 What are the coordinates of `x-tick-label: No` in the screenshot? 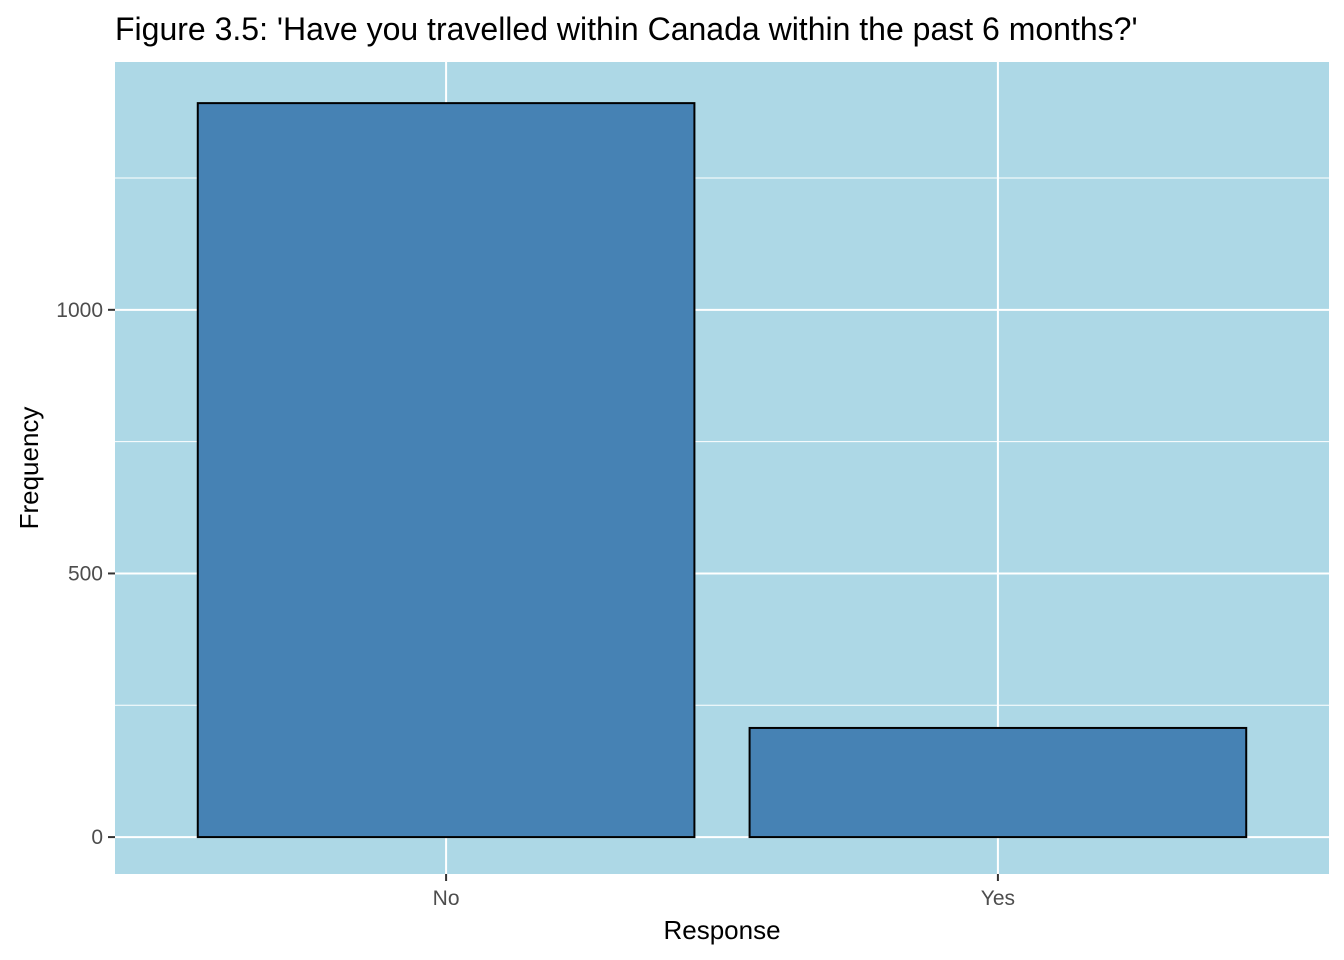 It's located at (446, 898).